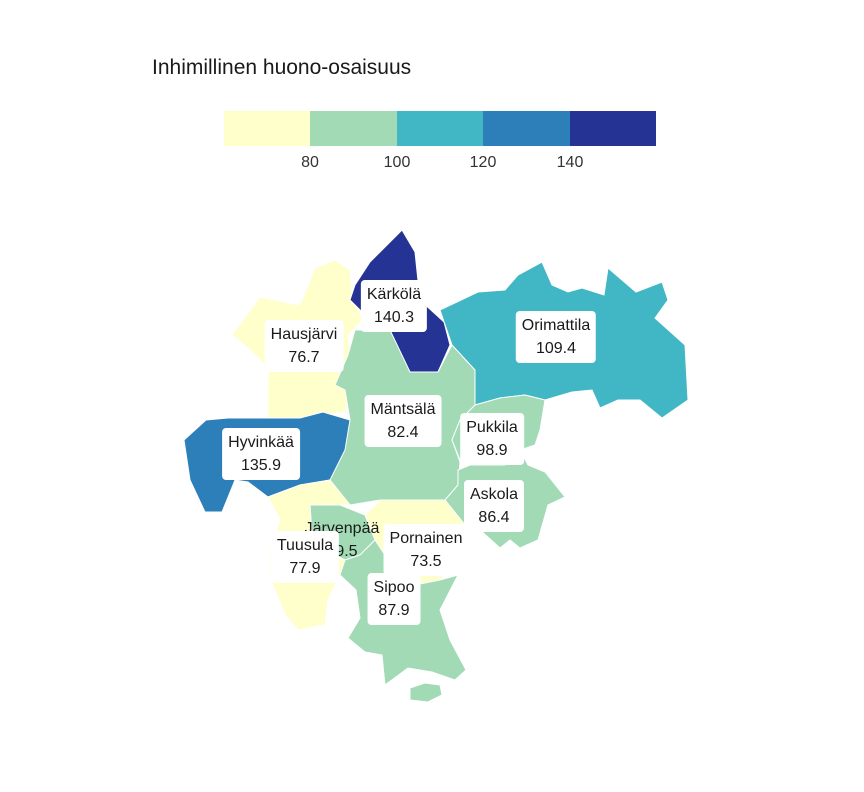 The image size is (864, 792). What do you see at coordinates (556, 348) in the screenshot?
I see `region-value: 109.4` at bounding box center [556, 348].